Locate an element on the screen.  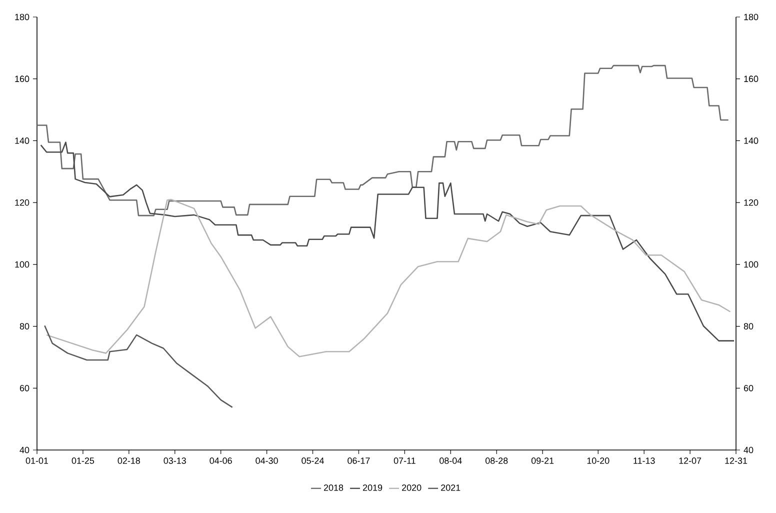
y2-tick-label: 160 is located at coordinates (751, 79).